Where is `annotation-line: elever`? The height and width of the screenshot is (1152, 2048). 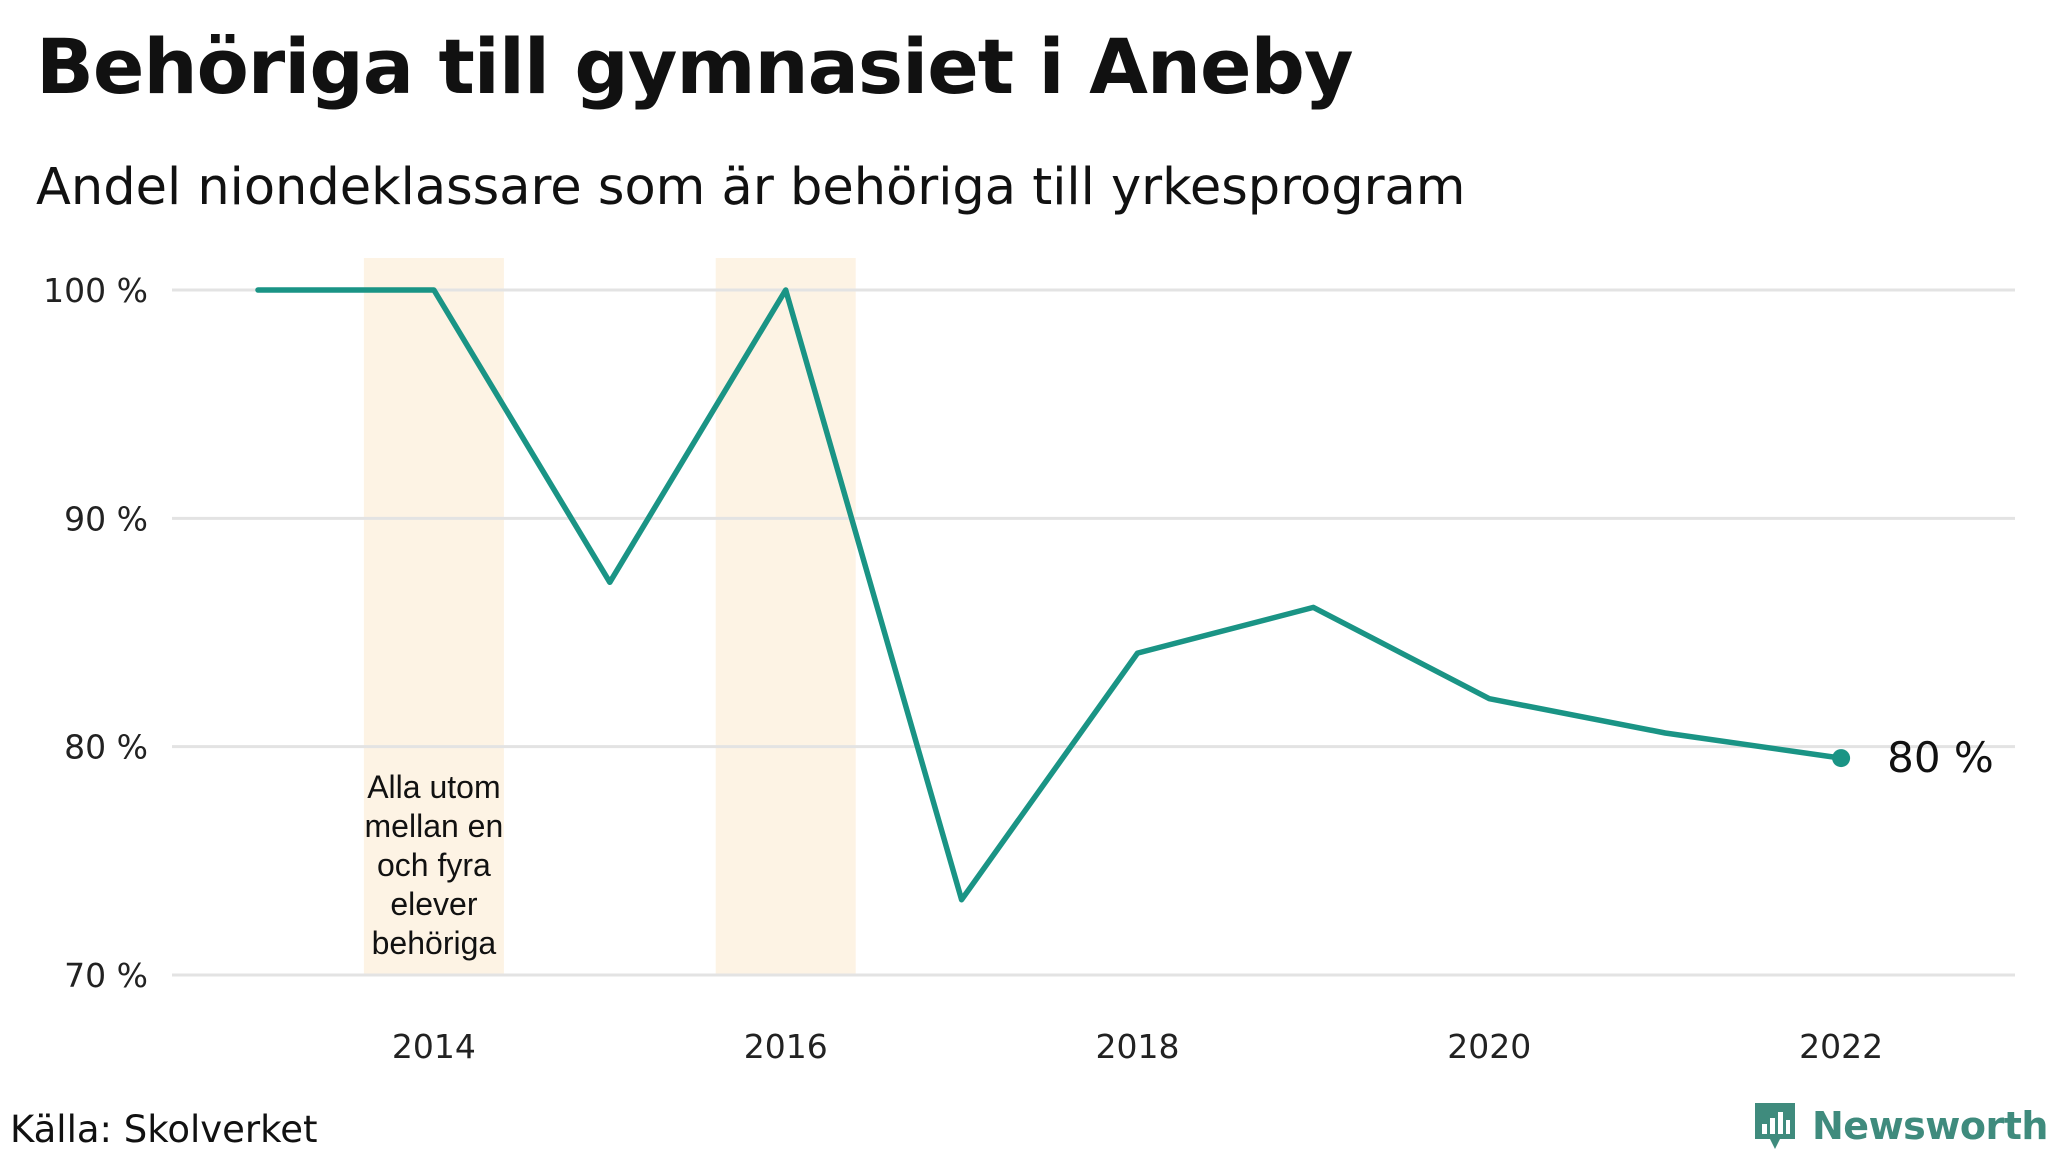 annotation-line: elever is located at coordinates (434, 904).